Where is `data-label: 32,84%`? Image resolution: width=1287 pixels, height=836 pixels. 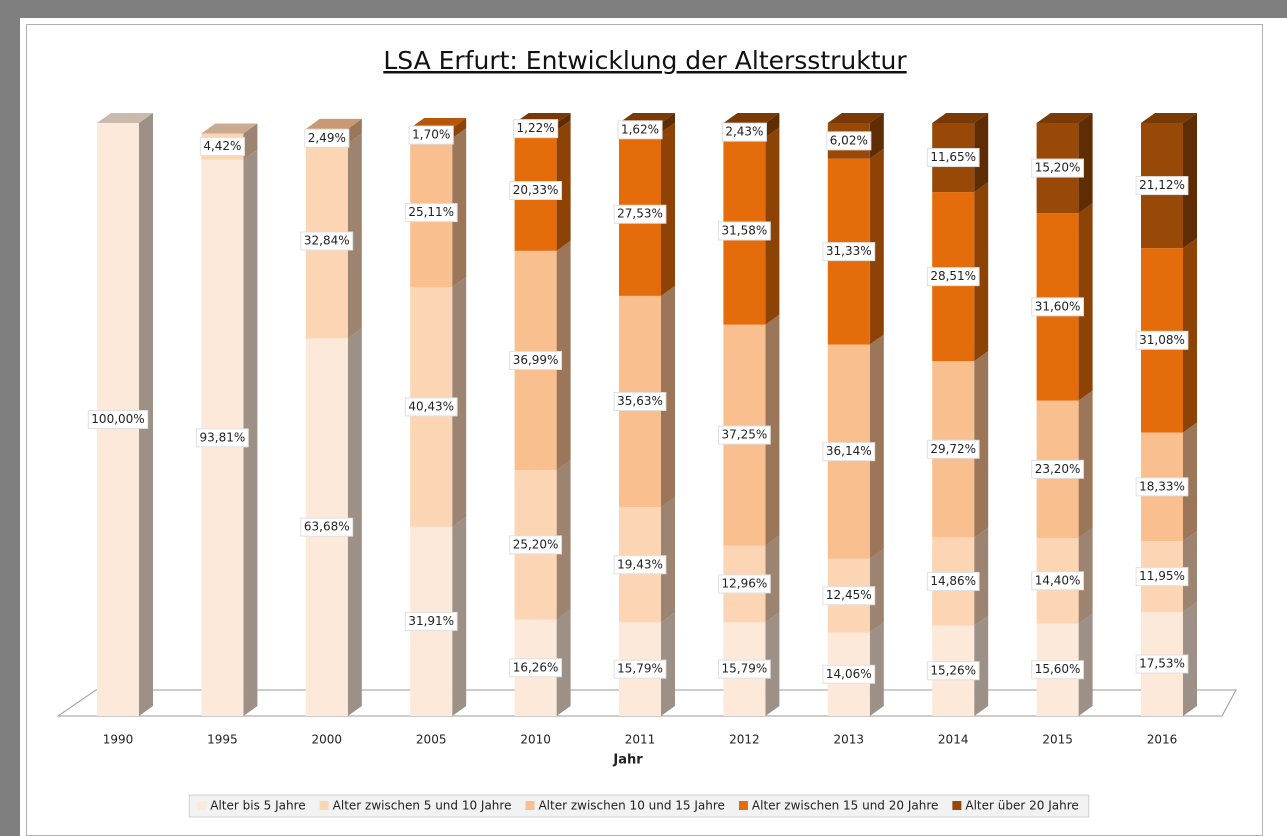
data-label: 32,84% is located at coordinates (327, 241).